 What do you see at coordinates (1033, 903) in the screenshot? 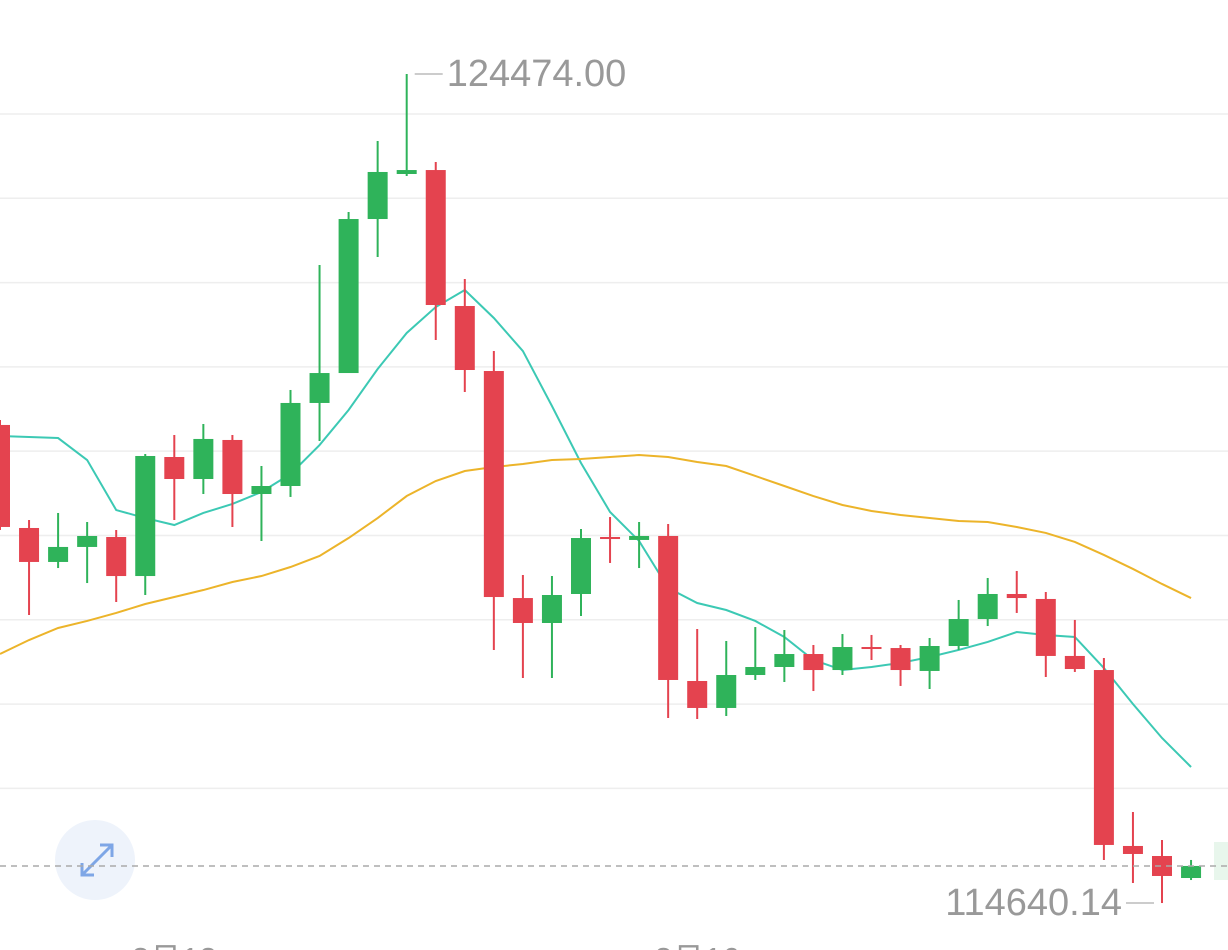
I see `min-label: 114640.14` at bounding box center [1033, 903].